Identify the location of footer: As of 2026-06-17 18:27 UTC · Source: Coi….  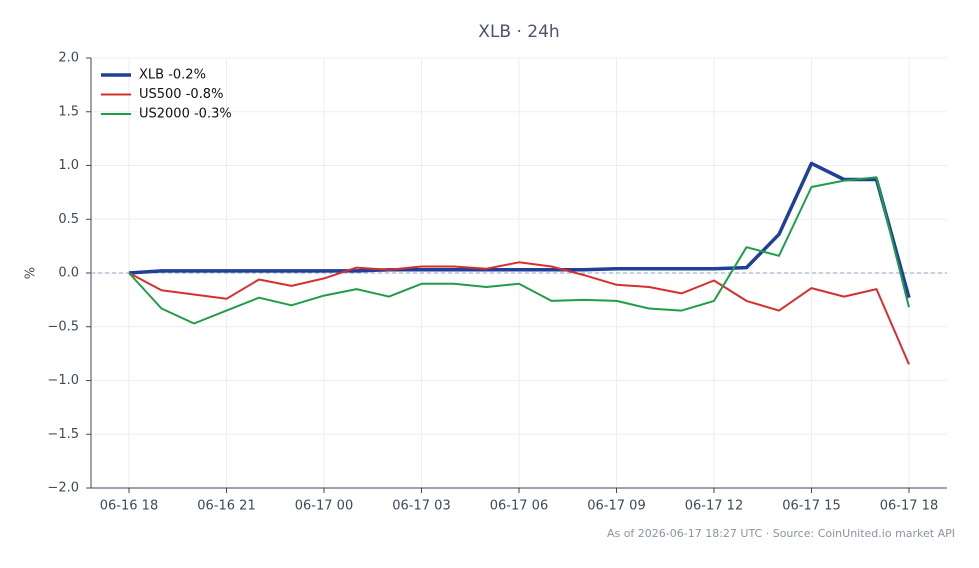
(781, 533).